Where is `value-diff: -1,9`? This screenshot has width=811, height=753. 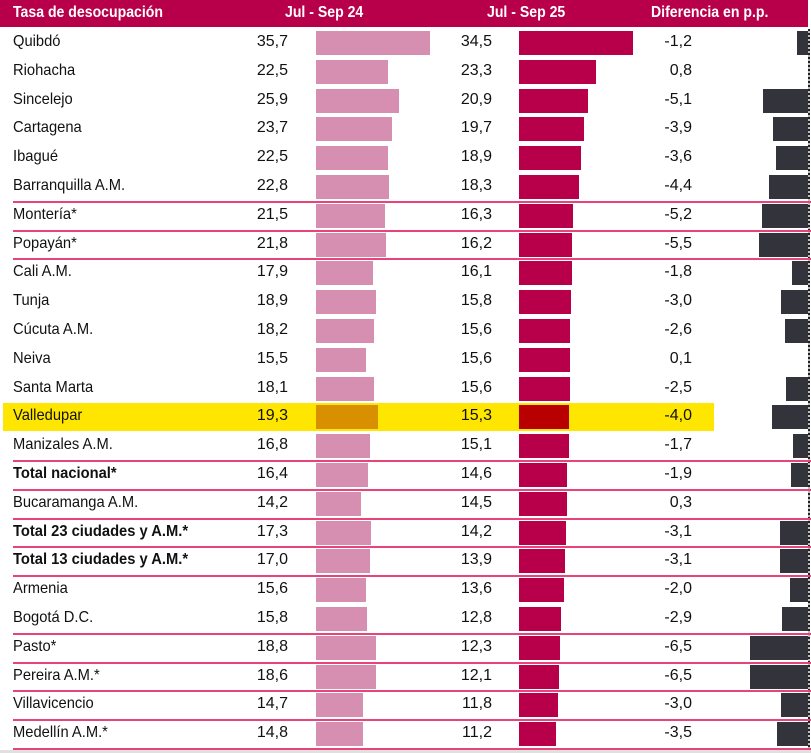 value-diff: -1,9 is located at coordinates (678, 473).